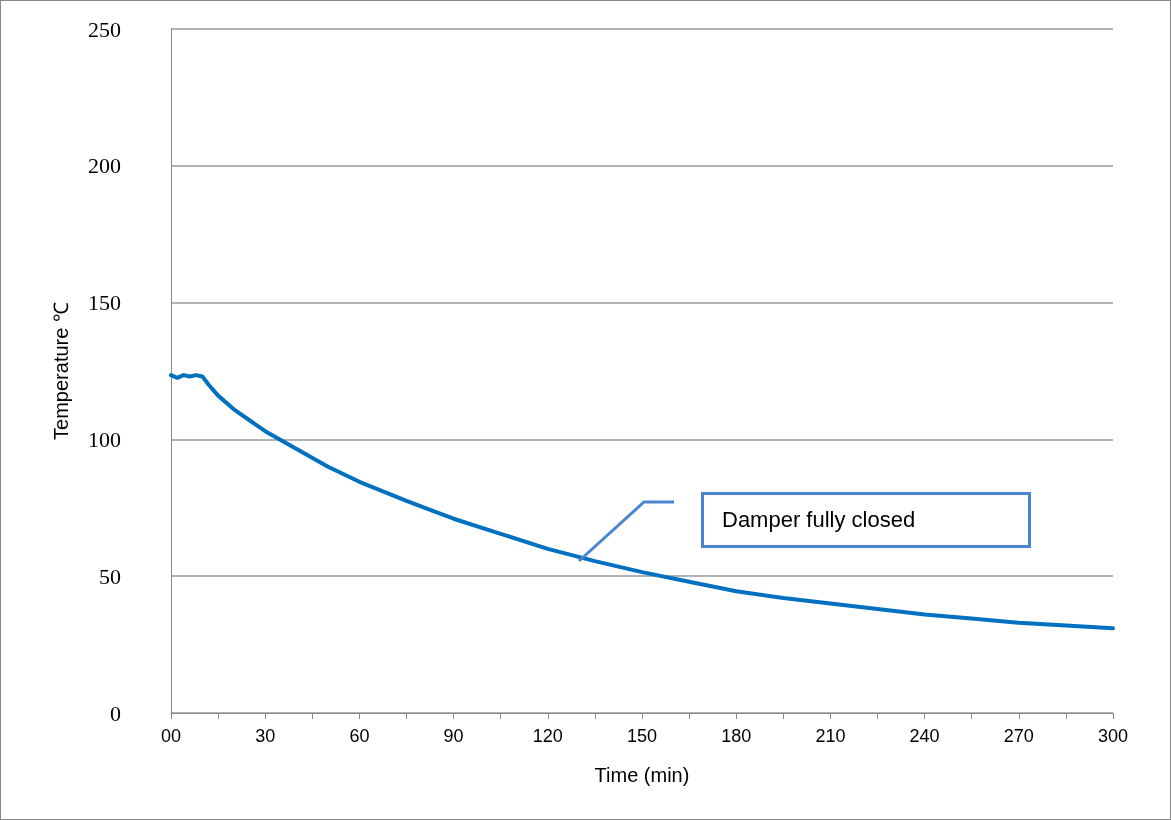  What do you see at coordinates (830, 736) in the screenshot?
I see `x-tick-label: 210` at bounding box center [830, 736].